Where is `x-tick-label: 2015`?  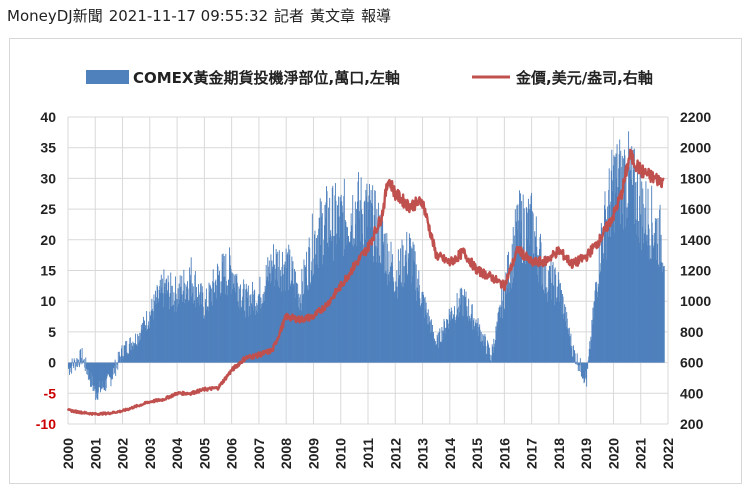 x-tick-label: 2015 is located at coordinates (477, 453).